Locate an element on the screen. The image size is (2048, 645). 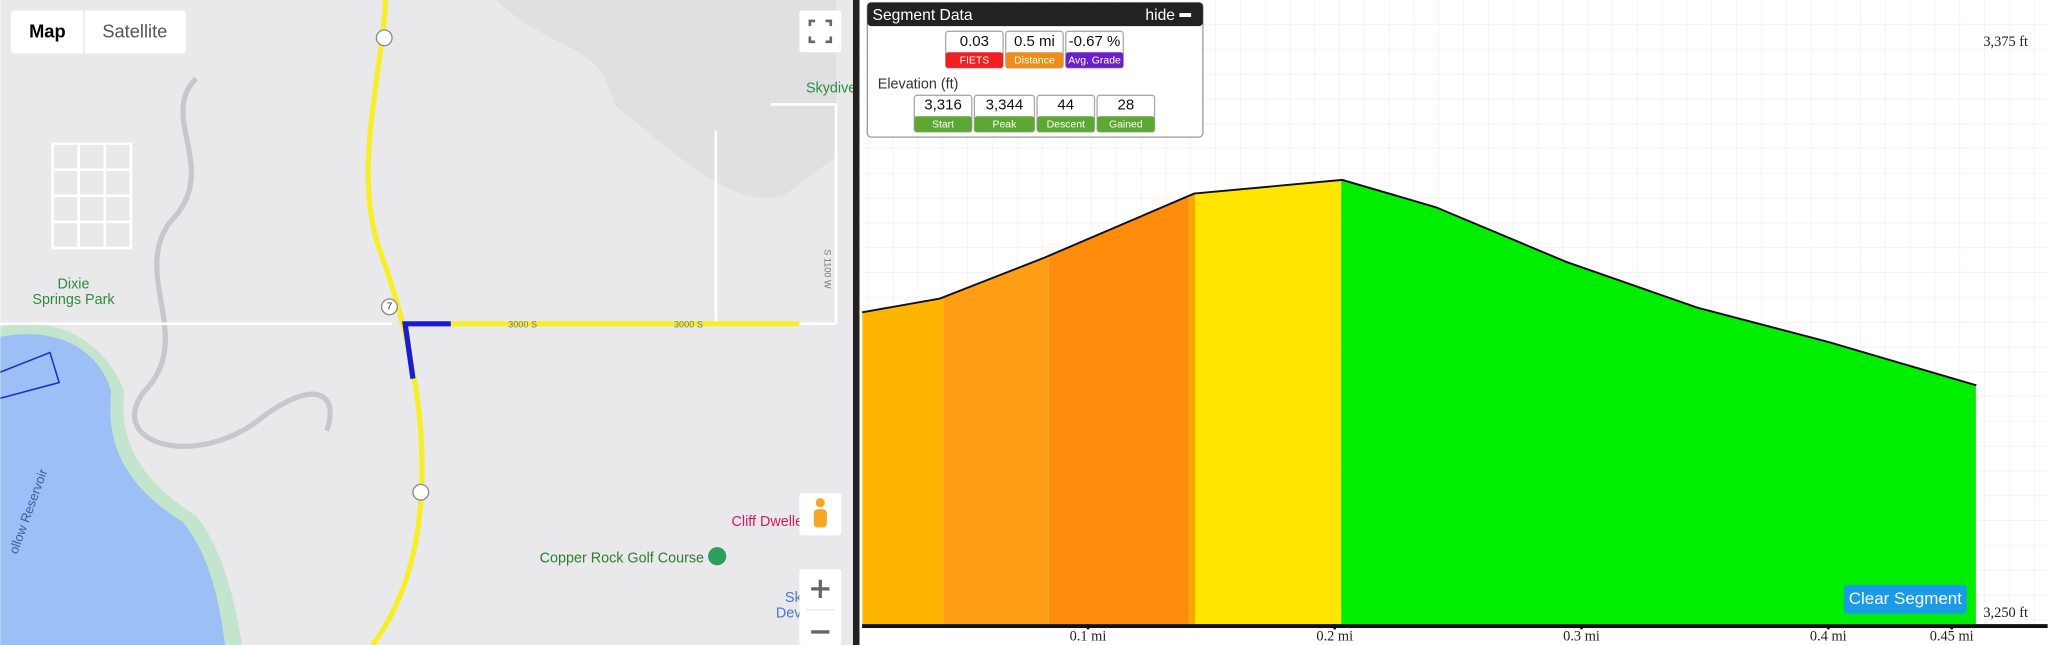
place-label: Springs Park is located at coordinates (73, 300).